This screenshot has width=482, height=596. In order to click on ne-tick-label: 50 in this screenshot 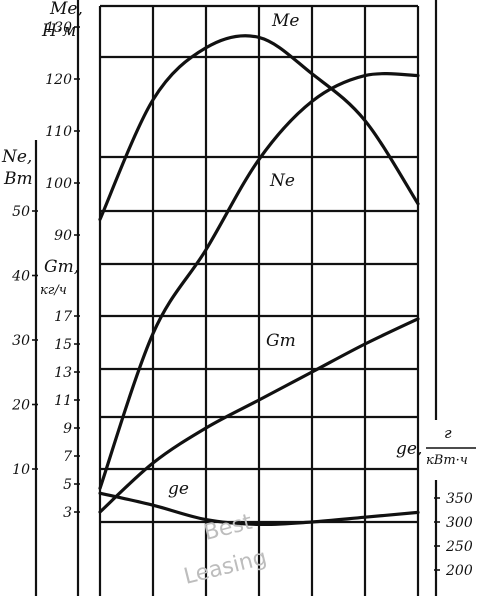, I will do `click(21, 212)`.